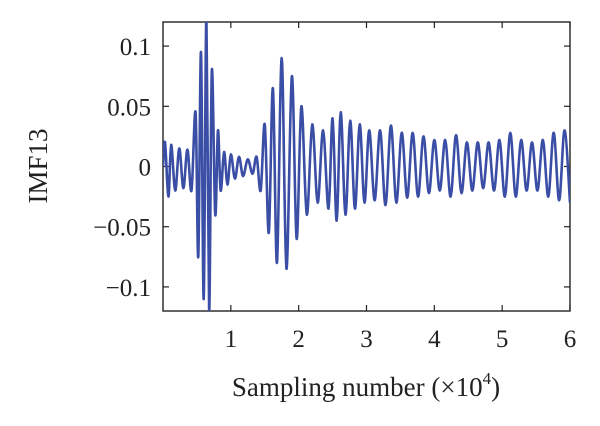  I want to click on x-tick-label: 4, so click(434, 339).